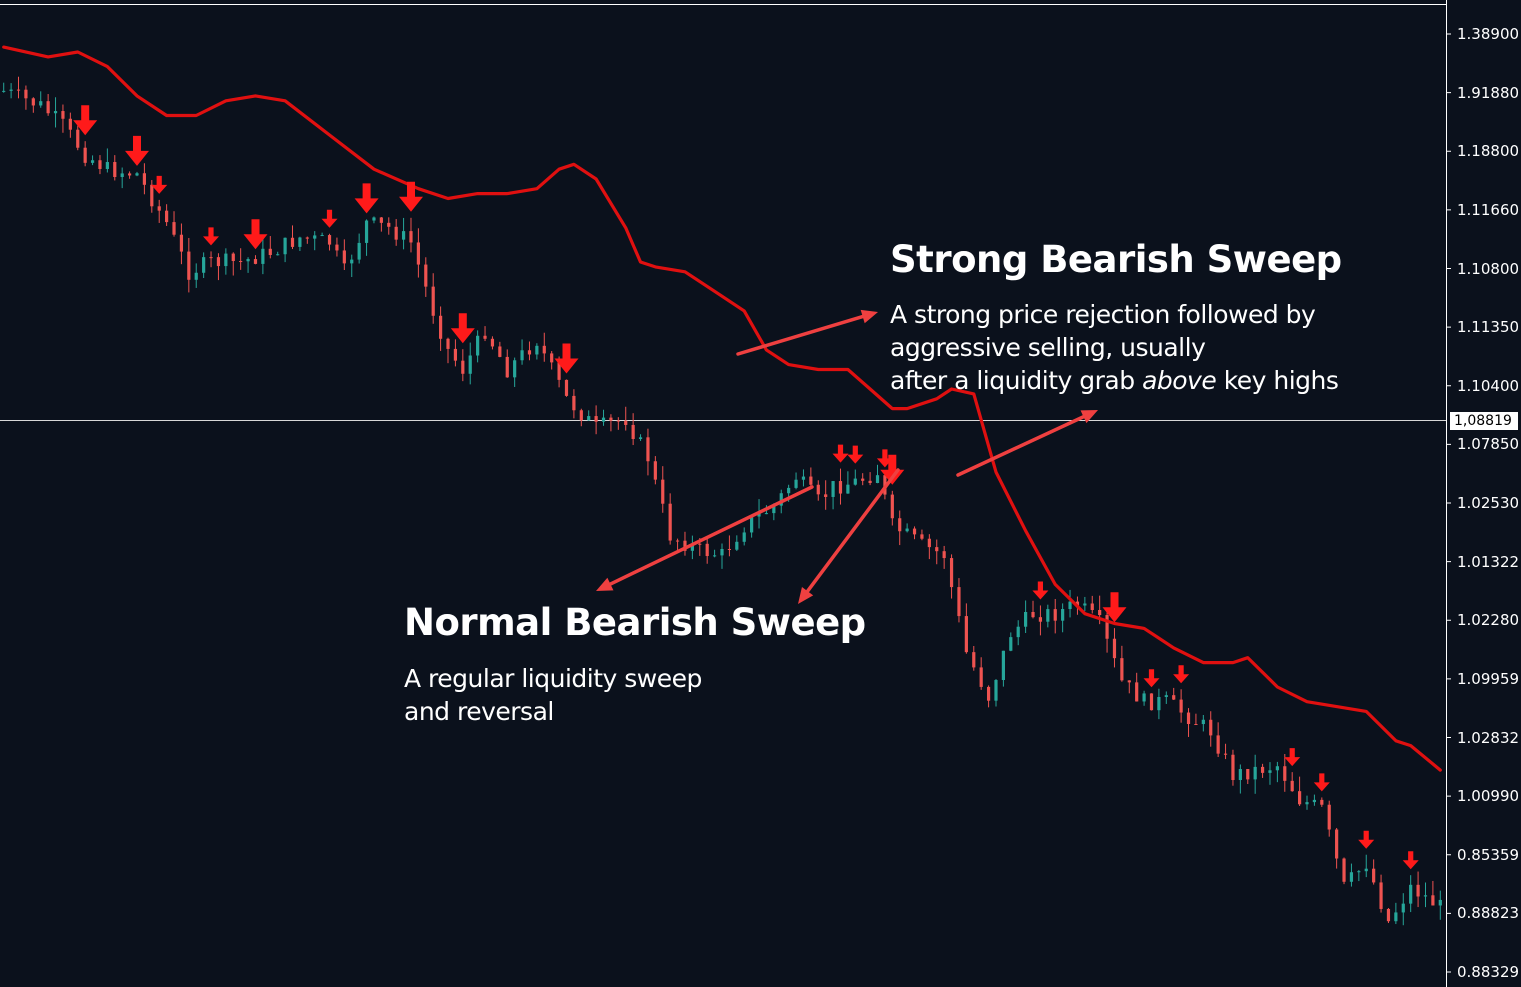 This screenshot has width=1521, height=987. Describe the element at coordinates (1488, 209) in the screenshot. I see `axis-tick-label: 1.11660` at that location.